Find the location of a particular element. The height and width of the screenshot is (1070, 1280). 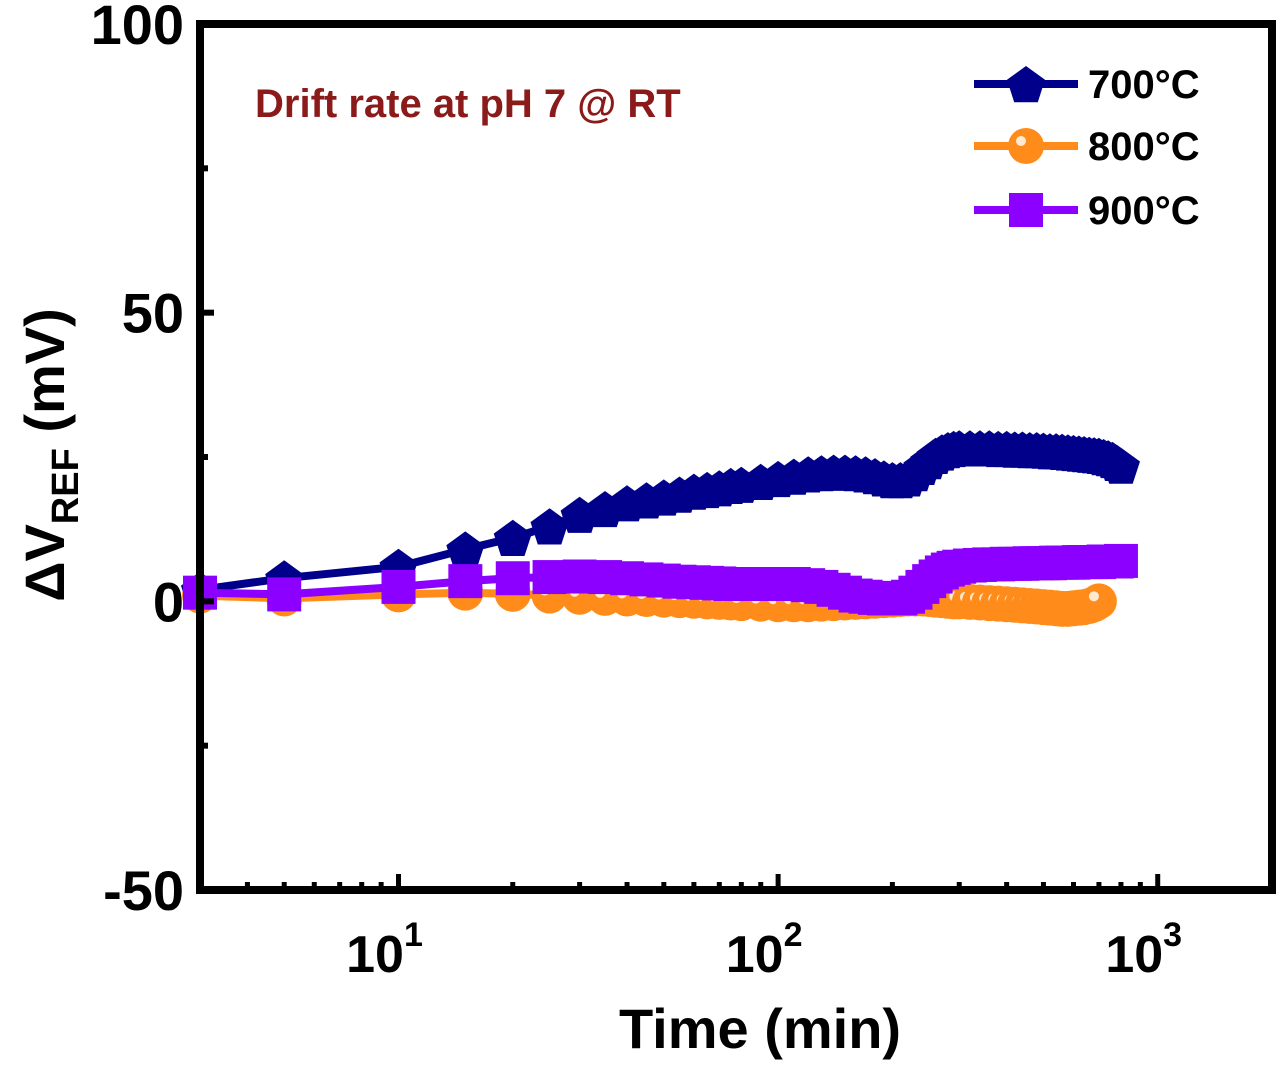

x-tick-label: 10² is located at coordinates (764, 950).